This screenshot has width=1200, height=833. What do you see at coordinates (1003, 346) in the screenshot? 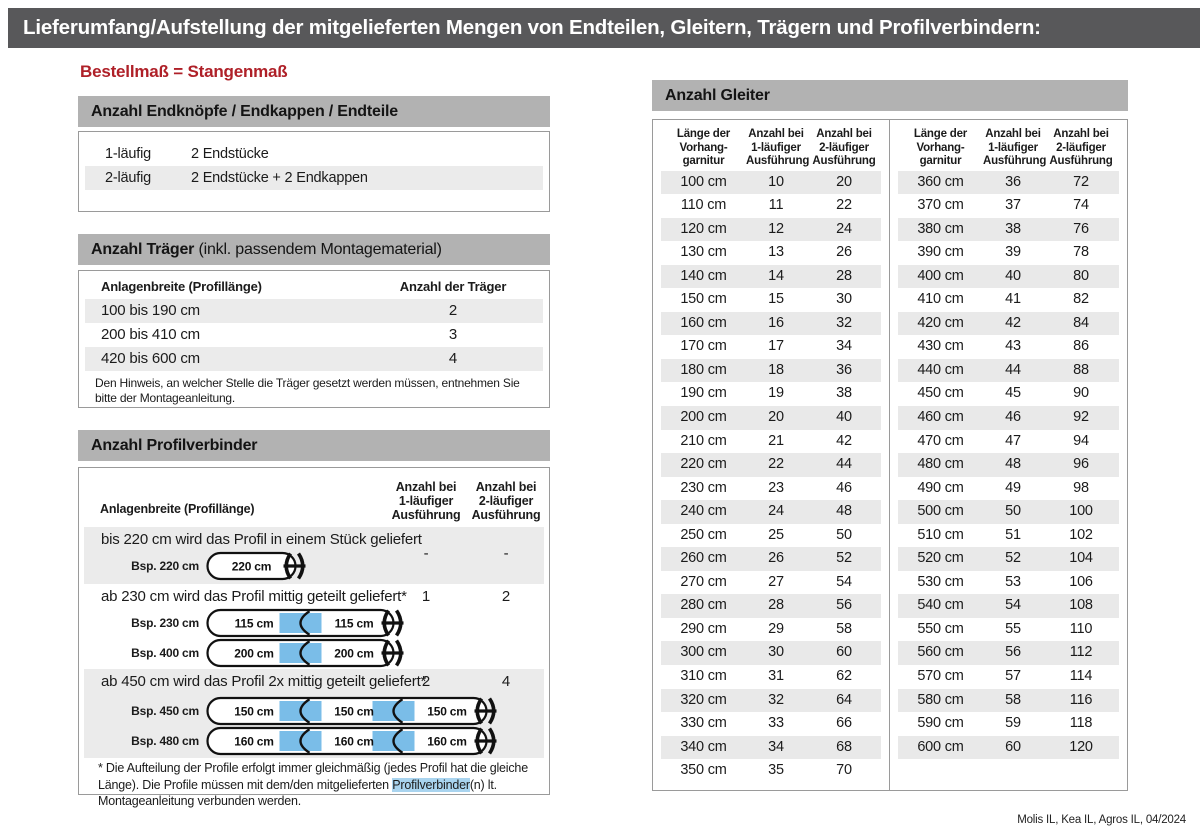
I see `gleiter-row: 430 cm 43 86` at bounding box center [1003, 346].